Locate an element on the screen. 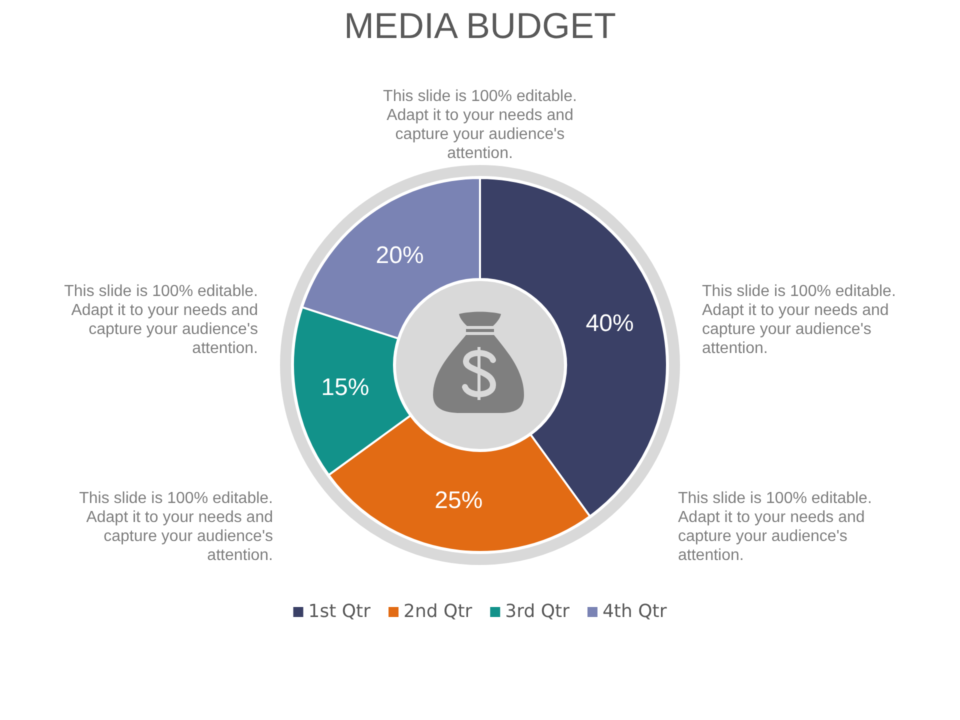 This screenshot has width=960, height=720. data-label: 25% is located at coordinates (458, 500).